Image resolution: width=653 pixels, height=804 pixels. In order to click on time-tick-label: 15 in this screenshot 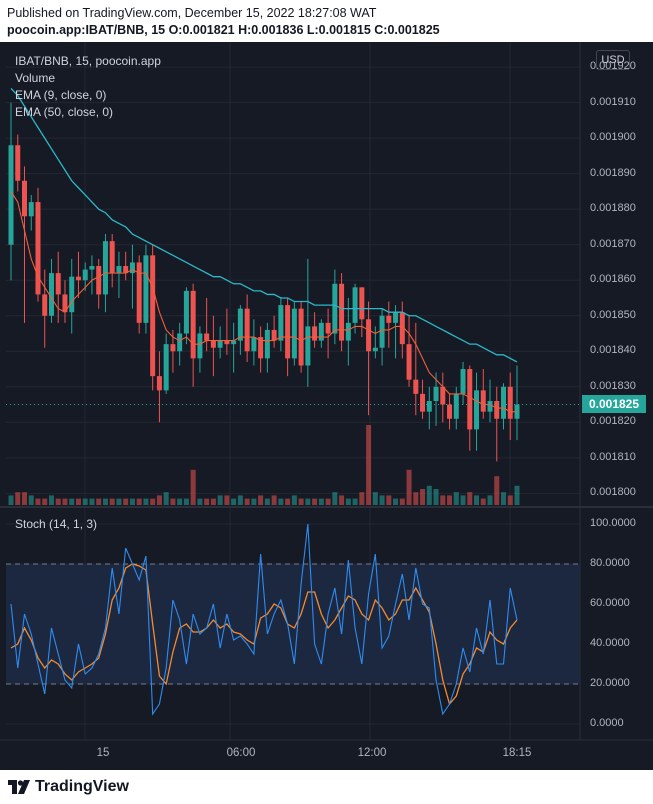, I will do `click(103, 753)`.